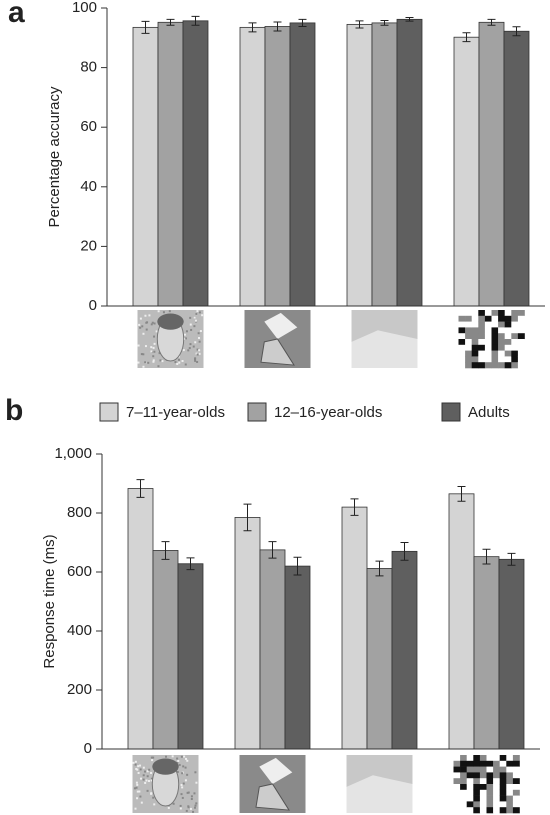 Image resolution: width=550 pixels, height=815 pixels. What do you see at coordinates (165, 766) in the screenshot?
I see `hair` at bounding box center [165, 766].